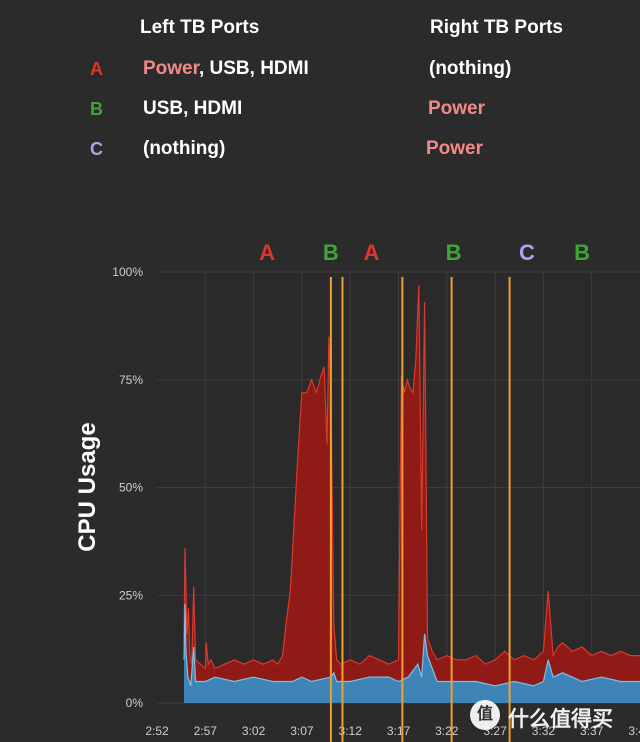  What do you see at coordinates (527, 252) in the screenshot?
I see `config-annotation: C` at bounding box center [527, 252].